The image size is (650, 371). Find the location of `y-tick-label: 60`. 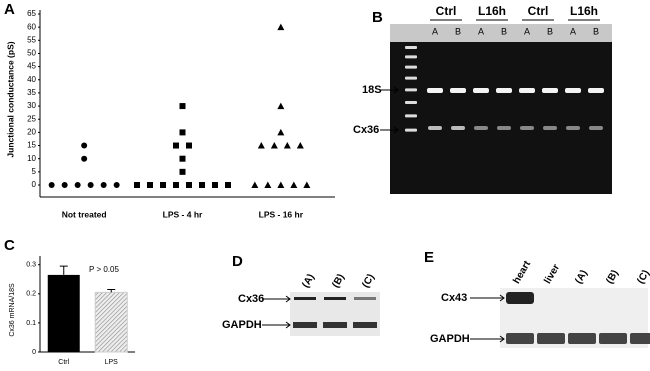

y-tick-label: 60 is located at coordinates (31, 26).